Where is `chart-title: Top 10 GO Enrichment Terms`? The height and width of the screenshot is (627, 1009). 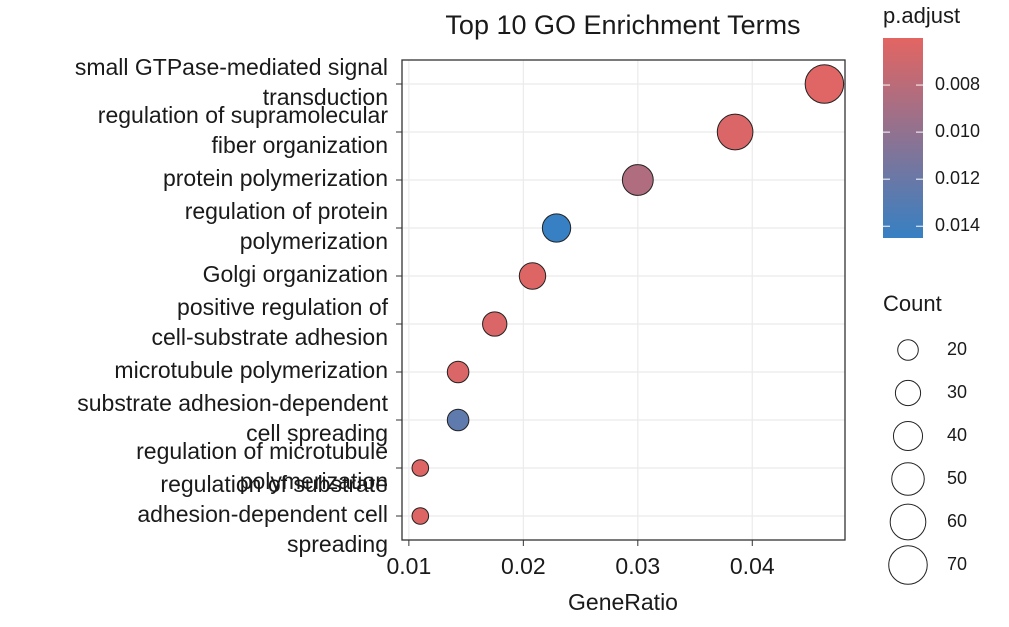 chart-title: Top 10 GO Enrichment Terms is located at coordinates (622, 25).